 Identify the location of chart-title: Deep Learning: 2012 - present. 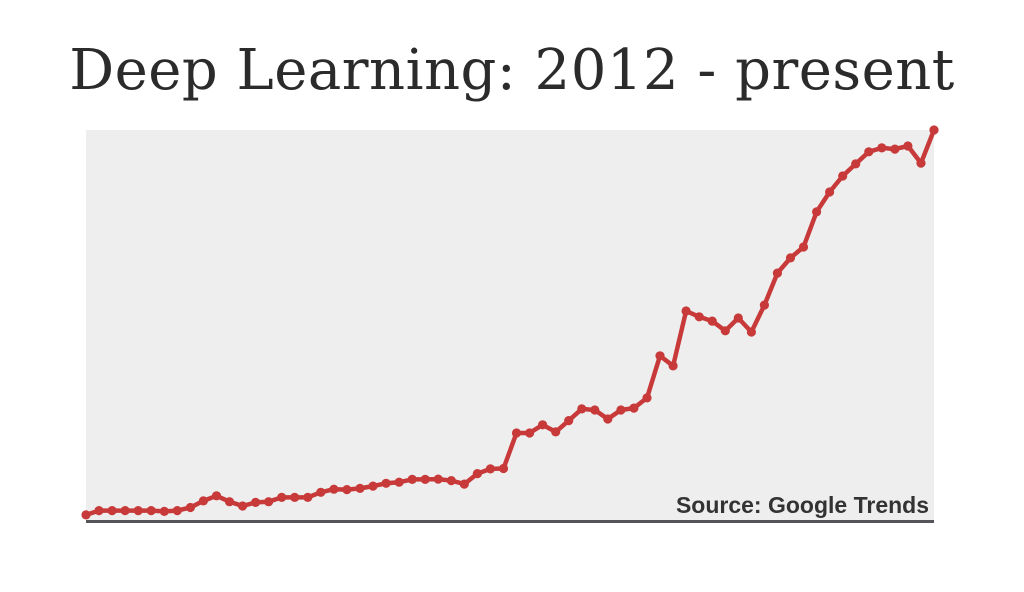
(512, 70).